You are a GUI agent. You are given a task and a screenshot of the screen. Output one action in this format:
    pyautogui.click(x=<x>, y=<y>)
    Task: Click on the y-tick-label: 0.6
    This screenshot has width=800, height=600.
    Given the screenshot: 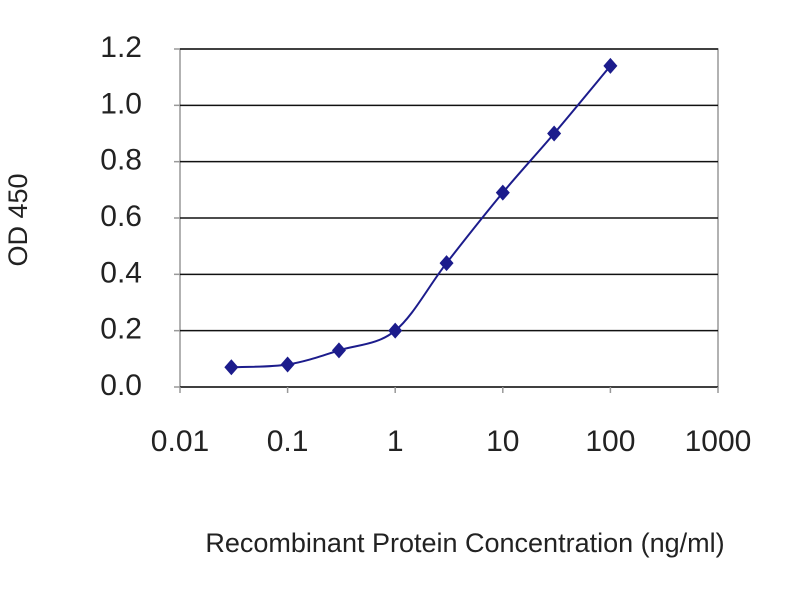 What is the action you would take?
    pyautogui.click(x=121, y=216)
    